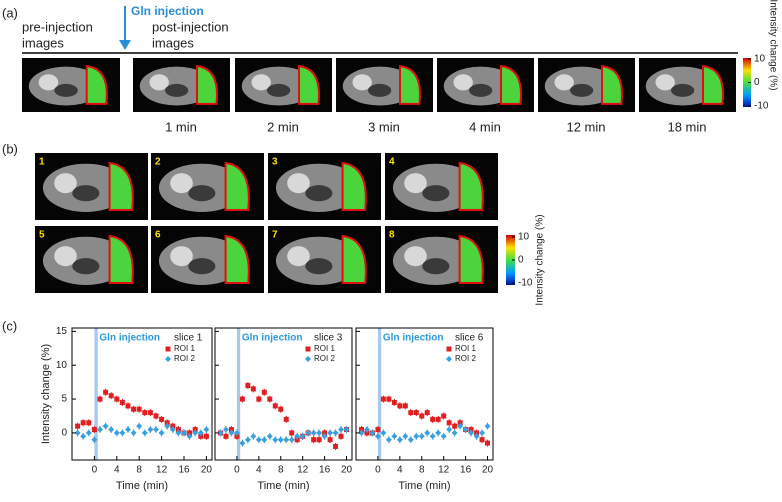 The height and width of the screenshot is (502, 782). Describe the element at coordinates (10, 12) in the screenshot. I see `panel-label: (a)` at that location.